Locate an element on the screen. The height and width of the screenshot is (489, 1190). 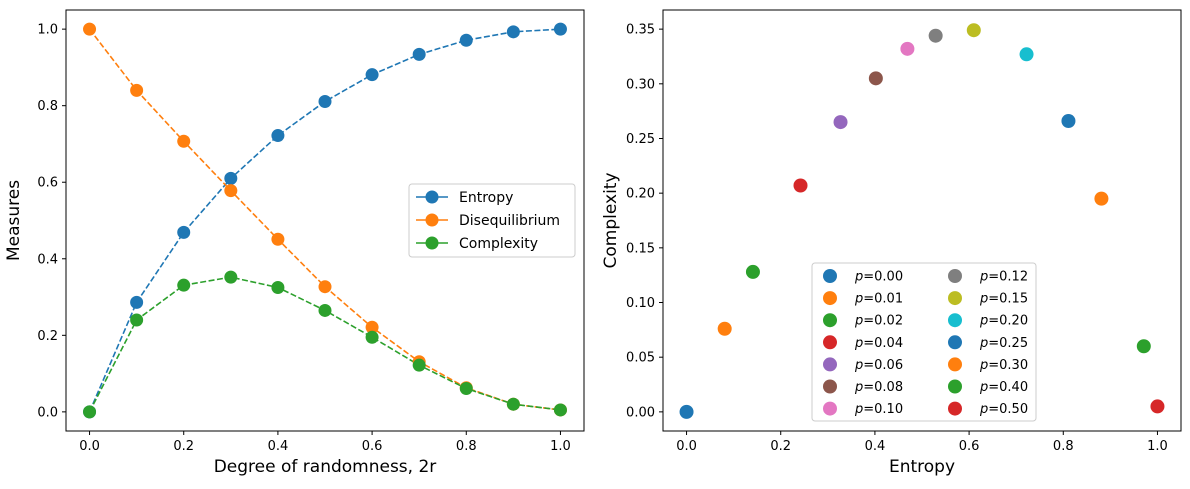
legend: Entropy Disequilibrium Complexity is located at coordinates (492, 220).